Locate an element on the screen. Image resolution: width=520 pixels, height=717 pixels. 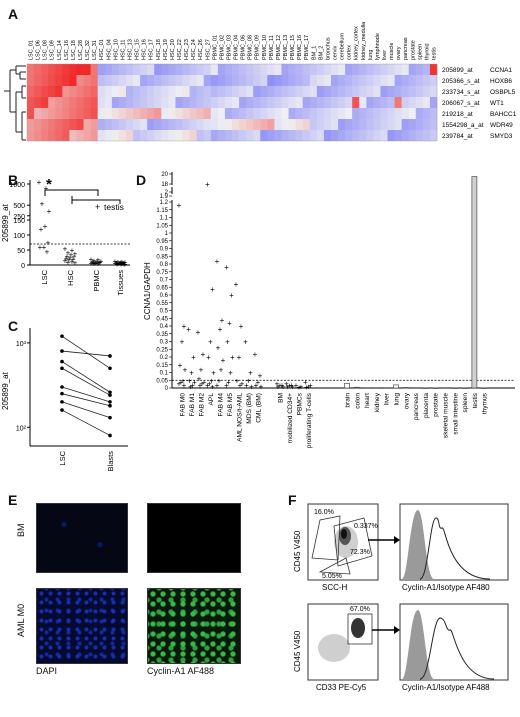
heatmap-column-label: HSC_26 is located at coordinates (201, 49).